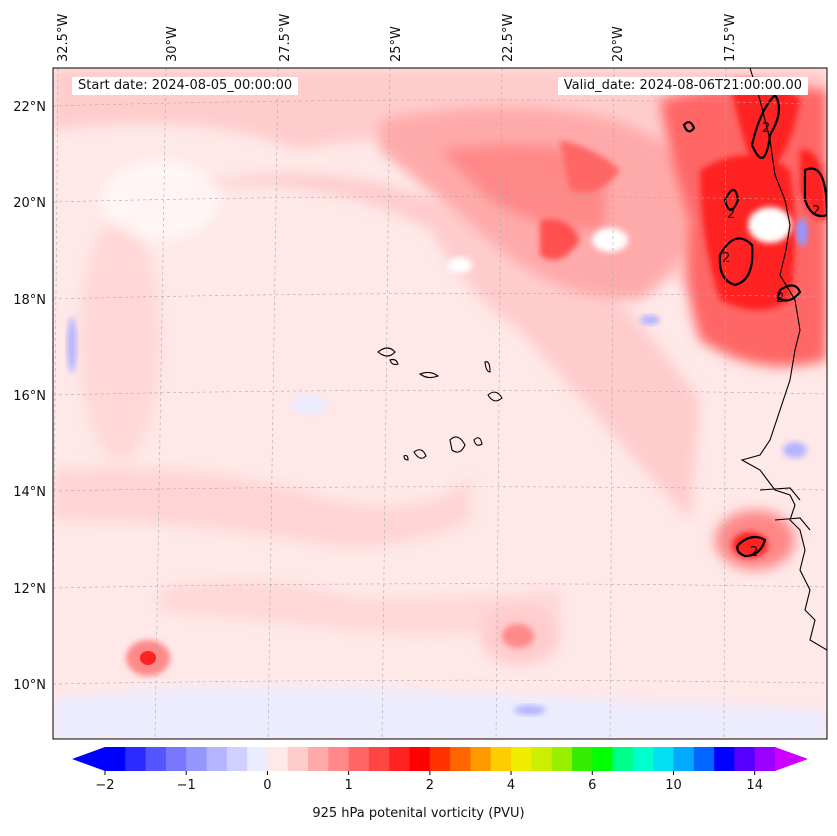 The height and width of the screenshot is (836, 837). What do you see at coordinates (780, 494) in the screenshot?
I see `gambia-river` at bounding box center [780, 494].